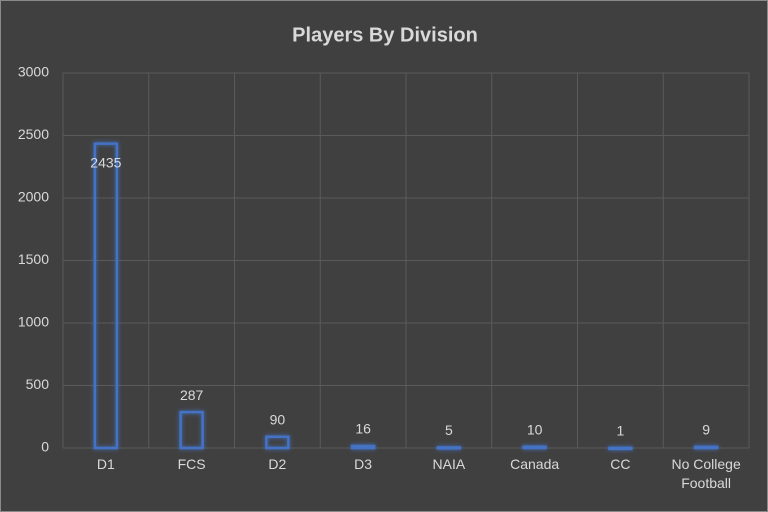  Describe the element at coordinates (535, 429) in the screenshot. I see `data-label: 10` at that location.